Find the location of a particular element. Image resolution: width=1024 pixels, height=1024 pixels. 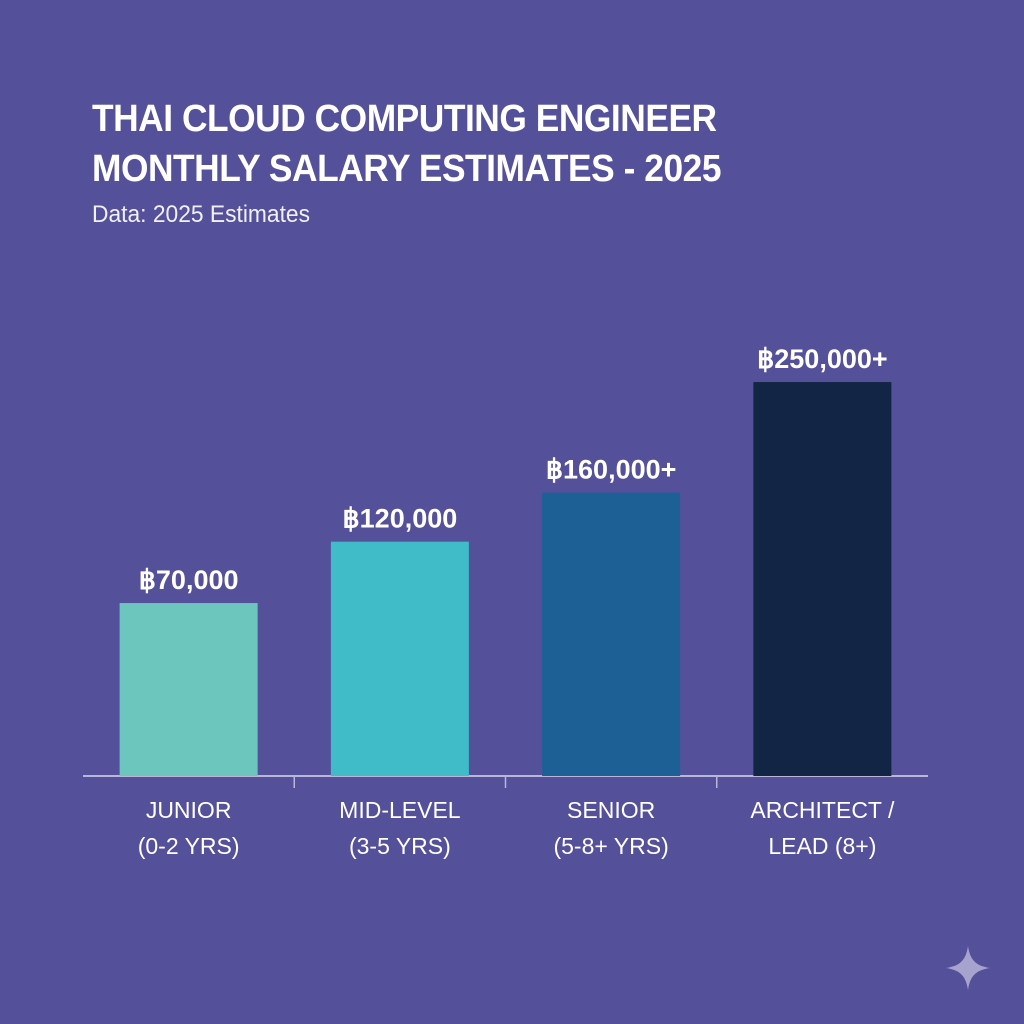

x-tick-label: ARCHITECT / is located at coordinates (822, 810).